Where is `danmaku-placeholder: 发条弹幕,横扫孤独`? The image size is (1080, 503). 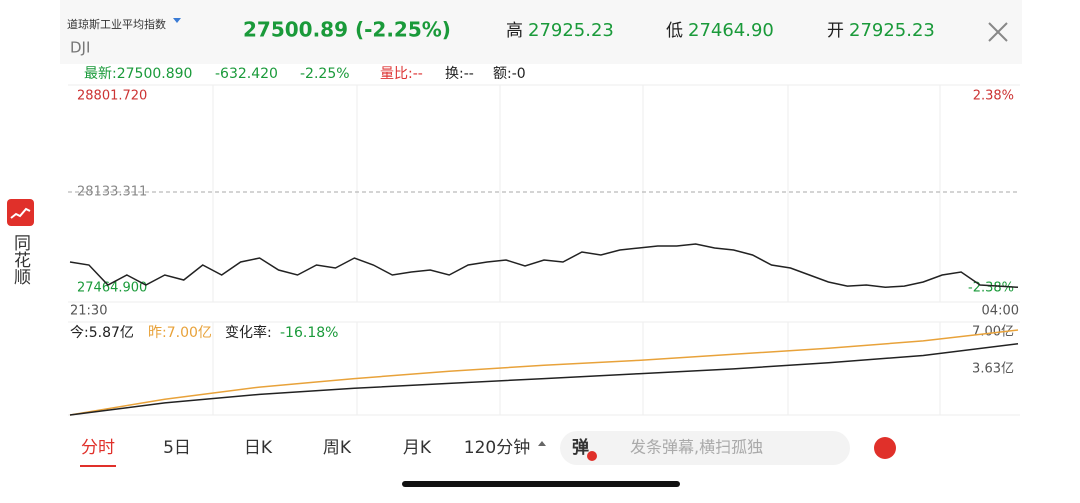
danmaku-placeholder: 发条弹幕,横扫孤独 is located at coordinates (696, 447).